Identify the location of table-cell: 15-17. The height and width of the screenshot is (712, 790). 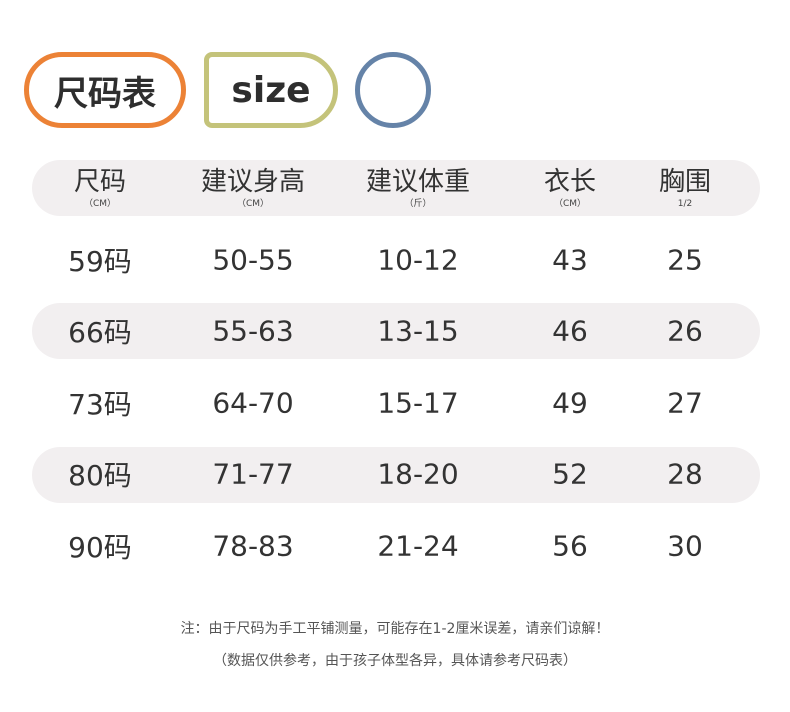
(418, 403).